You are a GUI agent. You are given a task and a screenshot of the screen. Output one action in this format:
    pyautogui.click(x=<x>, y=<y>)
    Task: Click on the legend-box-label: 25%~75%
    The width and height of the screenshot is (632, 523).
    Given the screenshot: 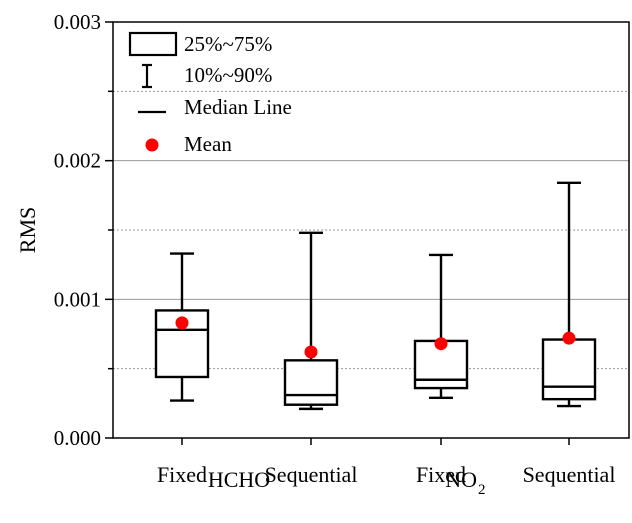 What is the action you would take?
    pyautogui.click(x=228, y=44)
    